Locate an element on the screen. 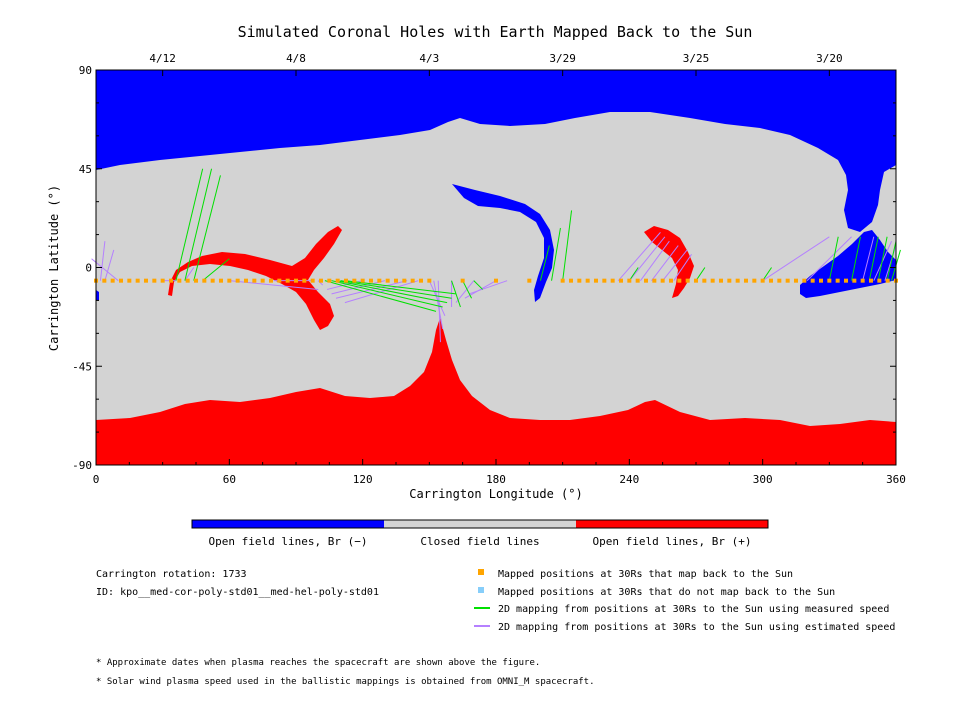  colorbar-closed is located at coordinates (480, 524).